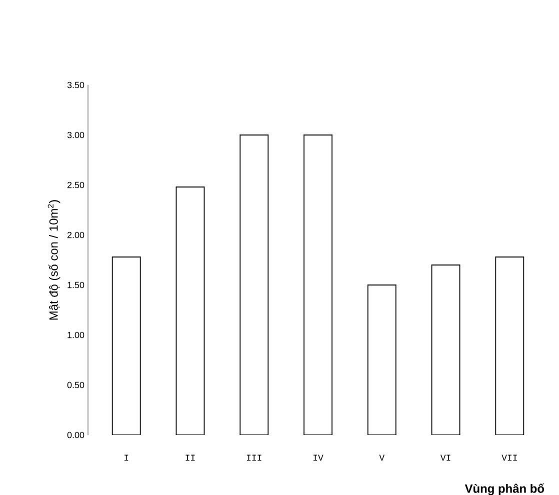 The height and width of the screenshot is (495, 559). What do you see at coordinates (75, 185) in the screenshot?
I see `y-tick-label: 2.50` at bounding box center [75, 185].